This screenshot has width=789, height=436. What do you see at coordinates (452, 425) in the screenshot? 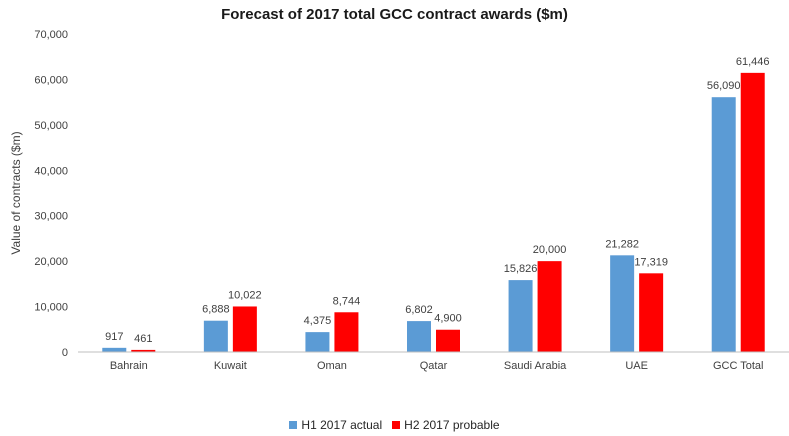
I see `legend-label-h2: H2 2017 probable` at bounding box center [452, 425].